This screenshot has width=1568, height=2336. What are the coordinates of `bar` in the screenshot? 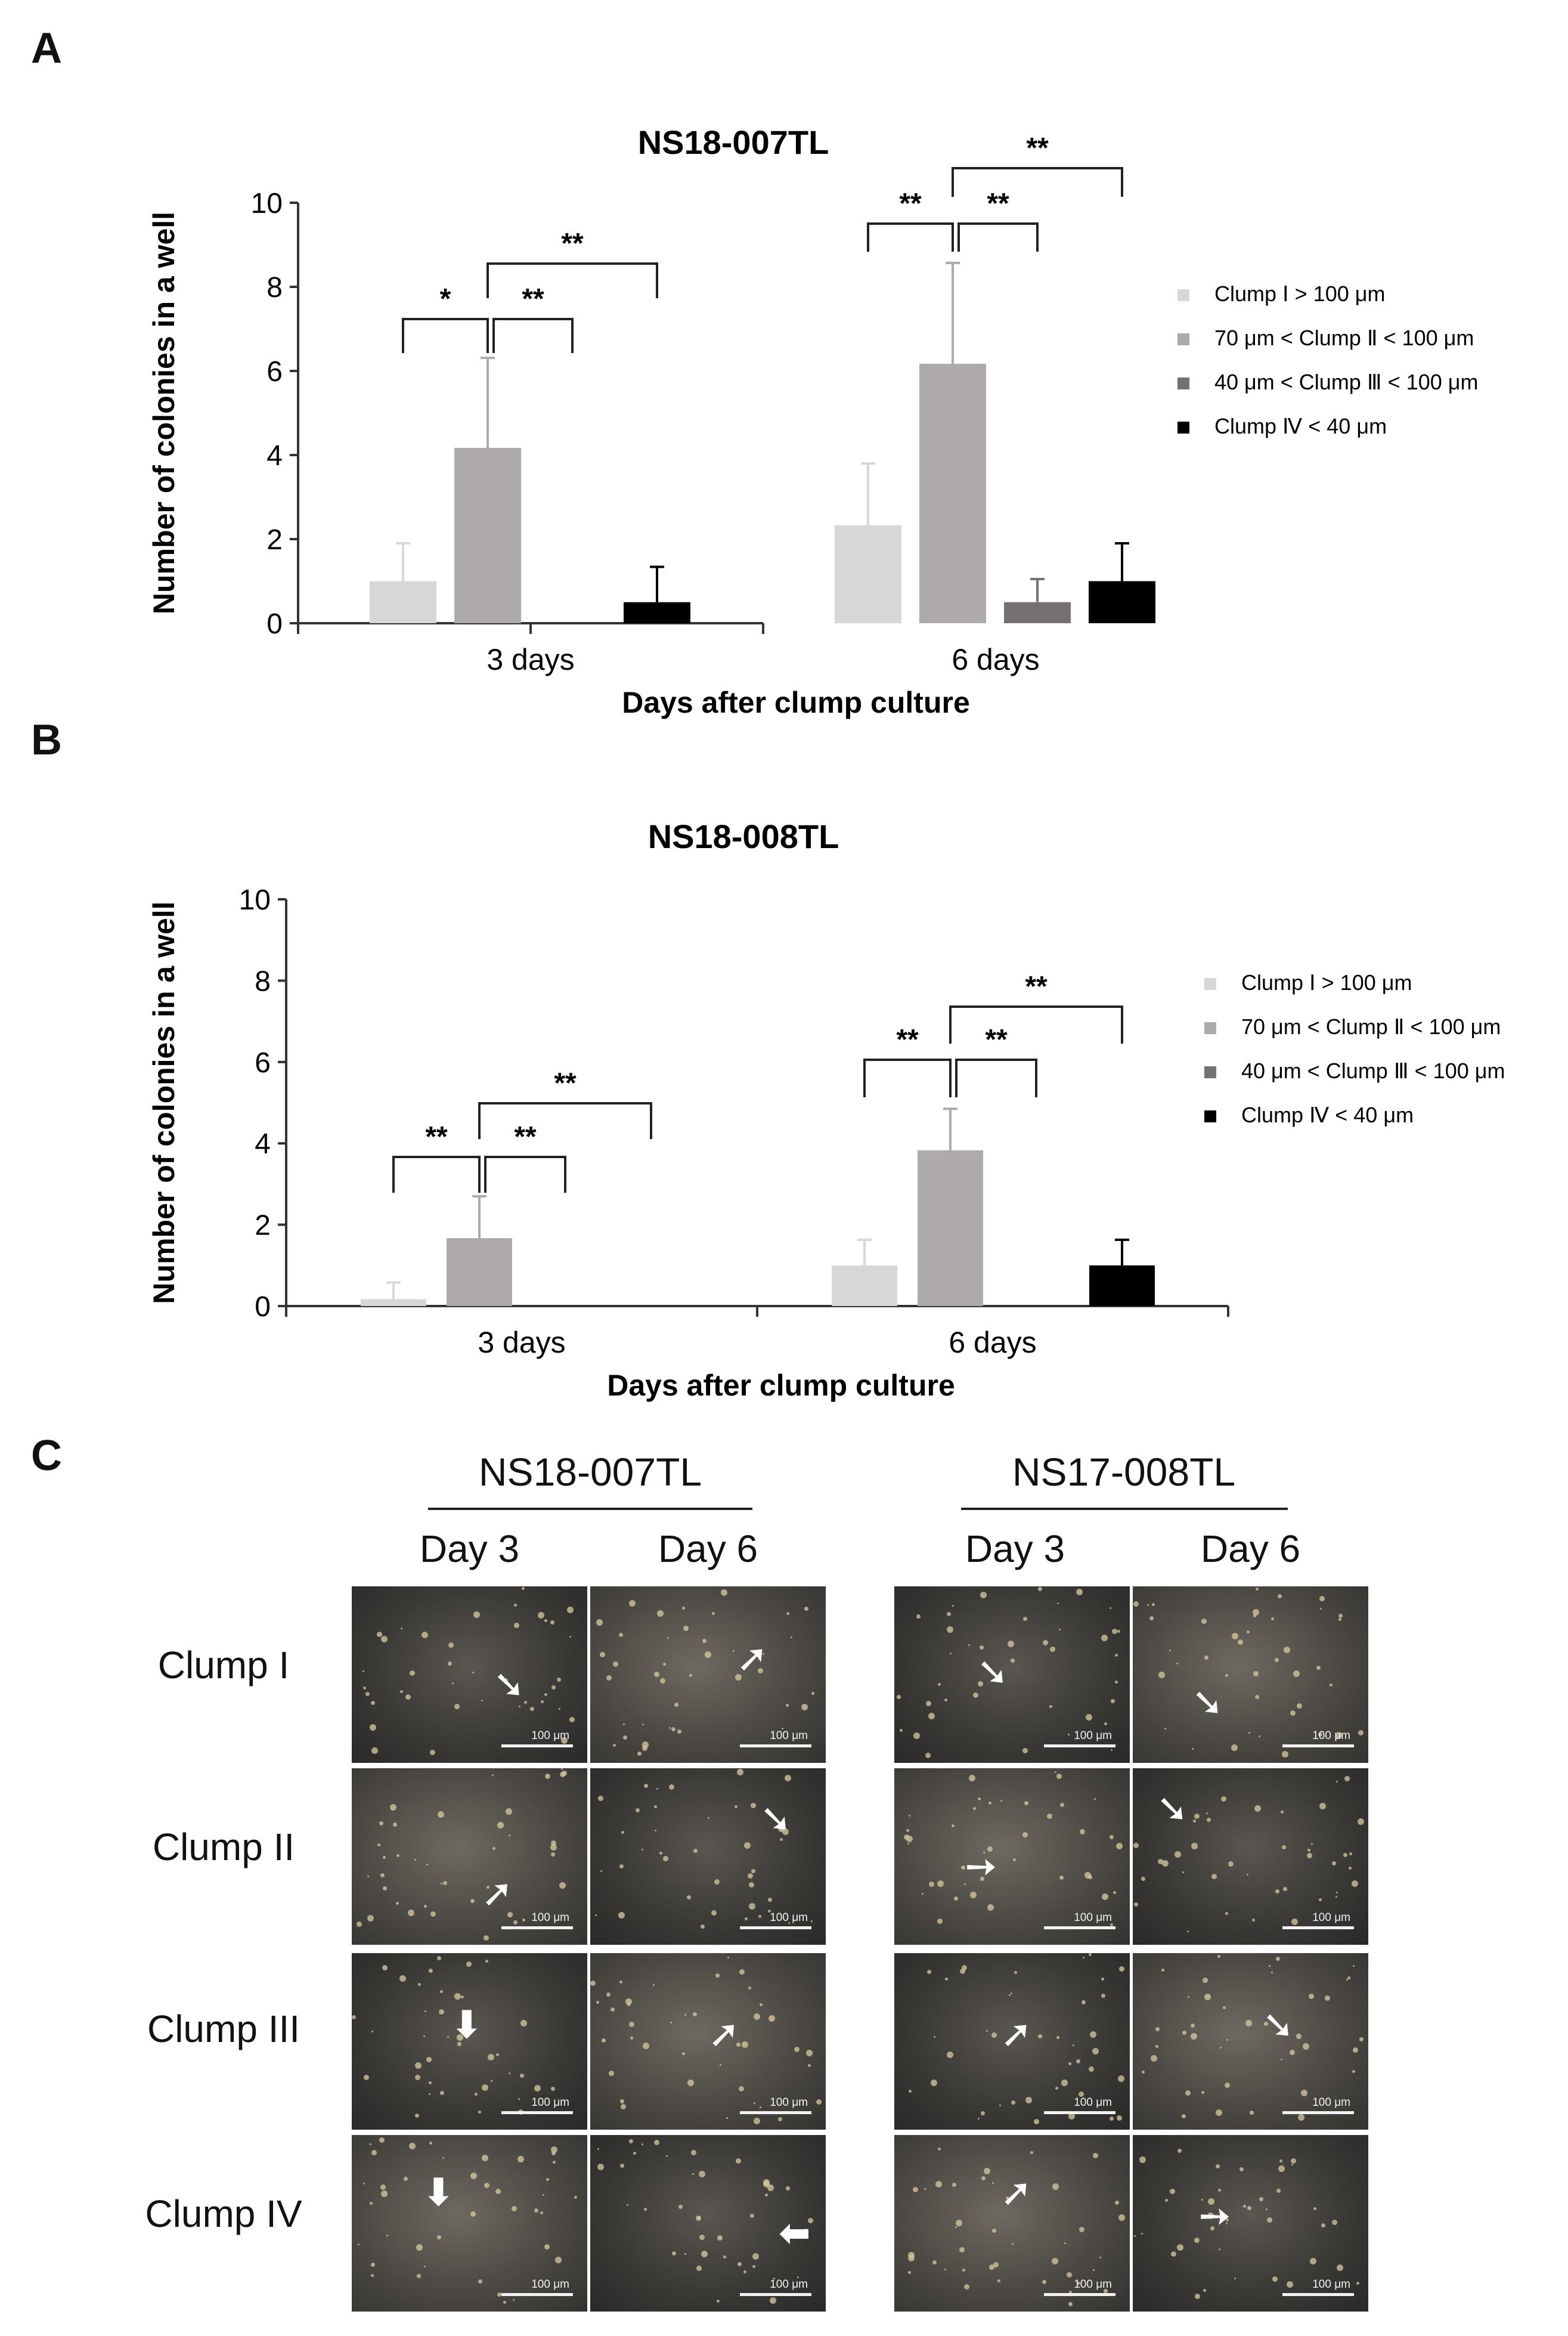 It's located at (1122, 602).